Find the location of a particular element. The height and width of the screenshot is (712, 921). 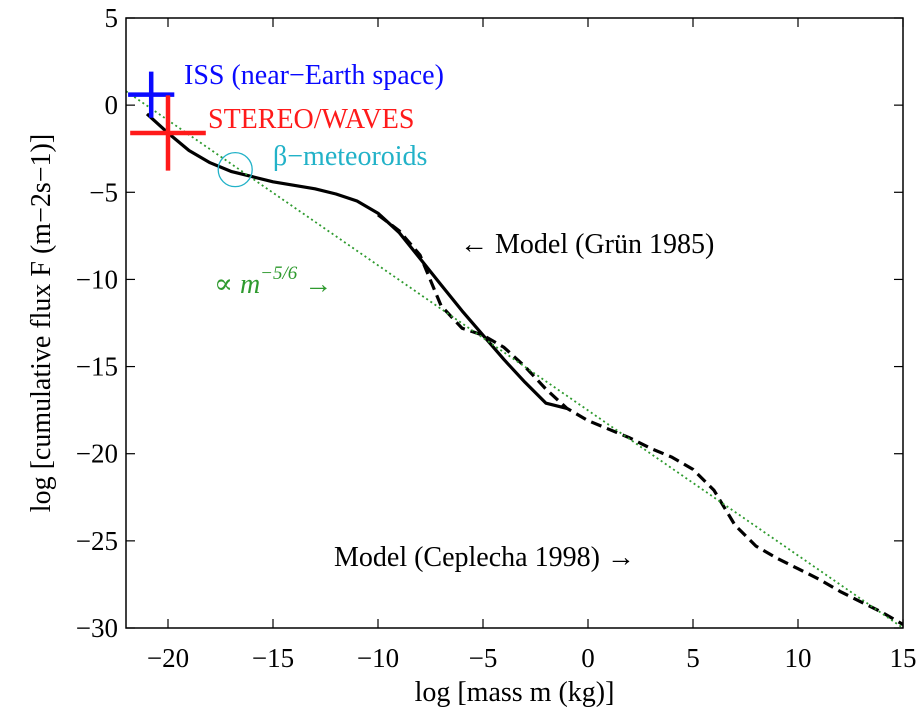

x-tick-label: 0 is located at coordinates (588, 658).